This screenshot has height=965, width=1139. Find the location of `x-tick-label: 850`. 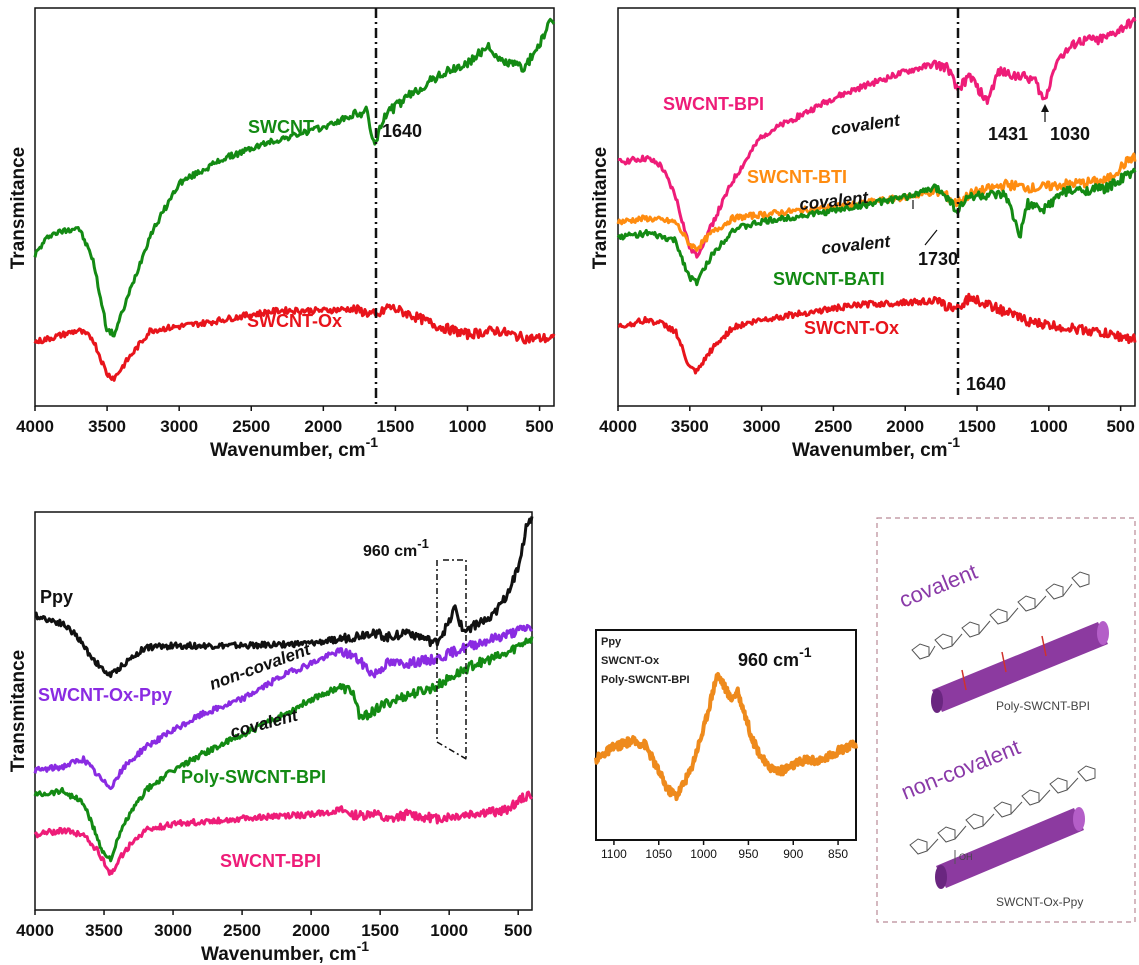

x-tick-label: 850 is located at coordinates (838, 854).